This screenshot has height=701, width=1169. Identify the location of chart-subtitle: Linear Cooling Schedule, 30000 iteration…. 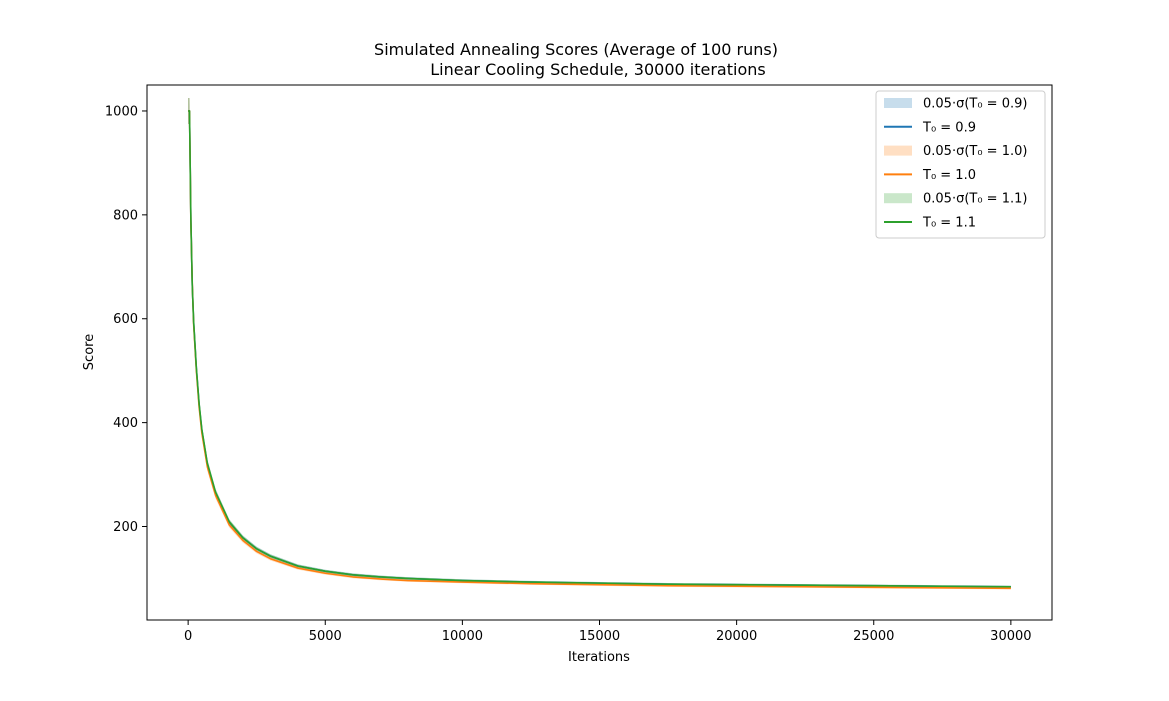
(597, 69).